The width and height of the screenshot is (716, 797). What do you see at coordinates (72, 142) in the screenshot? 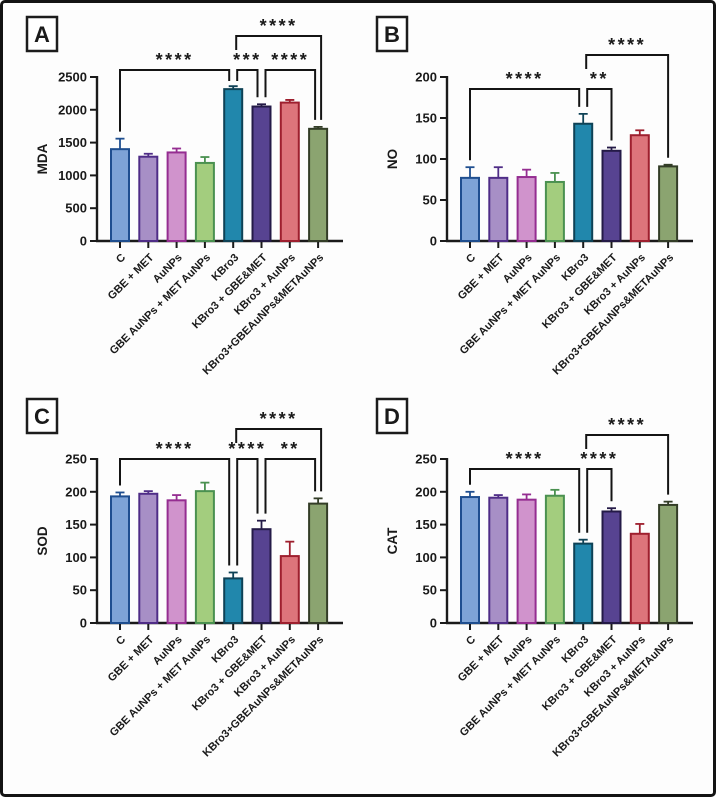
I see `y-tick-label: 1500` at bounding box center [72, 142].